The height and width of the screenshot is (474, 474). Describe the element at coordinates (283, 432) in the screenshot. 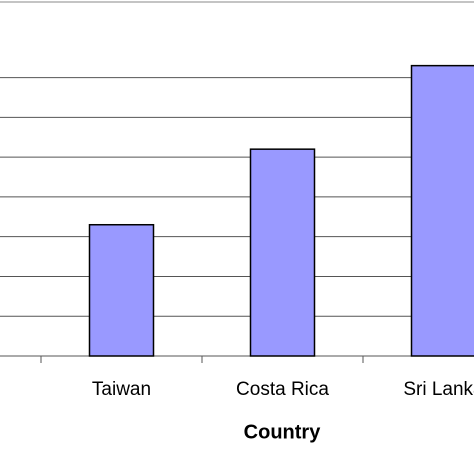

I see `x-axis-title: Country` at that location.